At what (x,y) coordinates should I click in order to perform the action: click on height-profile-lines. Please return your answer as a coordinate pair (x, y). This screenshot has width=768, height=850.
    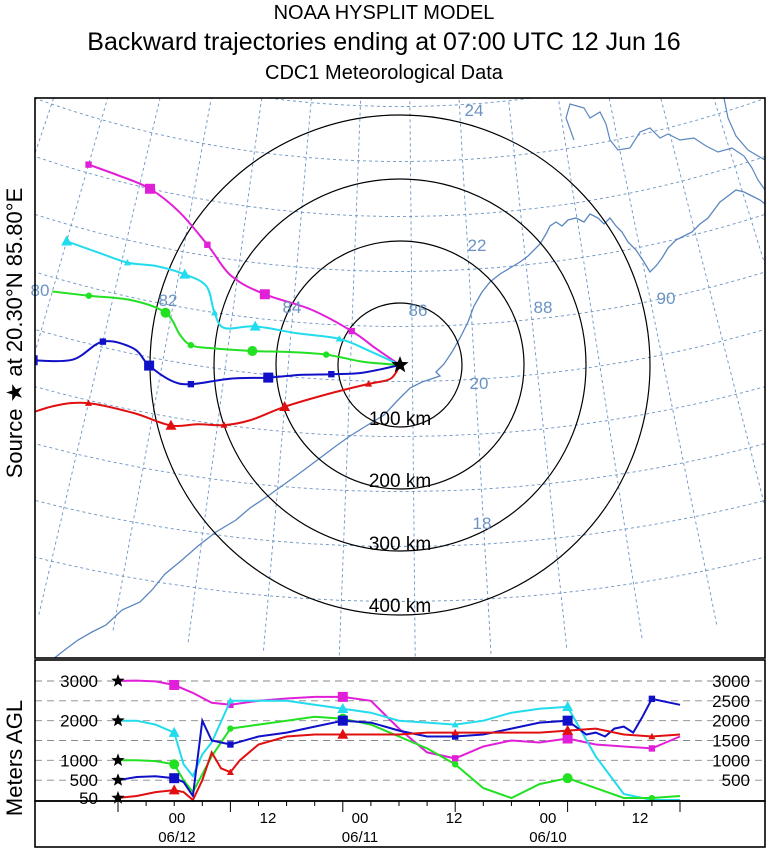
    Looking at the image, I should click on (399, 740).